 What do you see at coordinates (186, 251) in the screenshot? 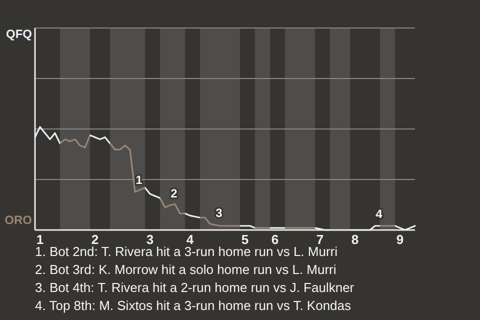
I see `text: 1. Bot 2nd: T. Rivera hit a 3-run home run vs L. Murri` at bounding box center [186, 251].